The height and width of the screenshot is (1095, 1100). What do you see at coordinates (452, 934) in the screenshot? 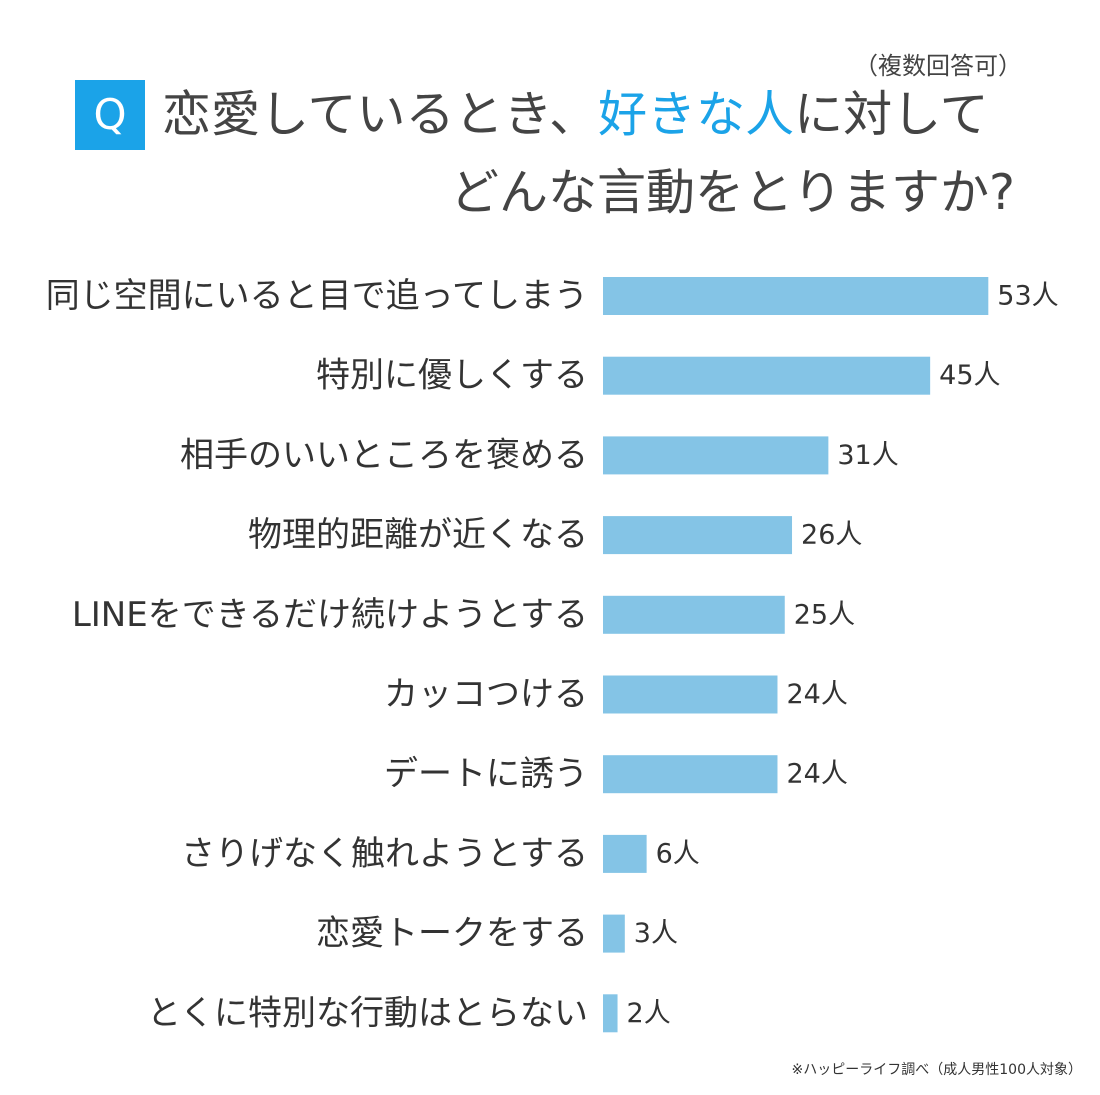
I see `category-label: 恋愛トークをする` at bounding box center [452, 934].